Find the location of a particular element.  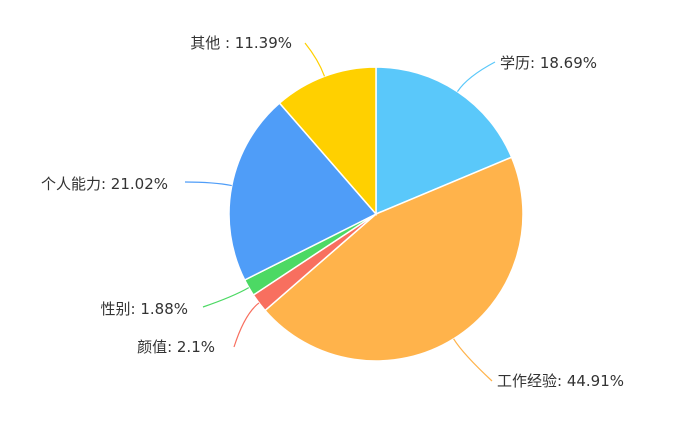

slice-label-5: 其他 : 11.39% is located at coordinates (241, 43).